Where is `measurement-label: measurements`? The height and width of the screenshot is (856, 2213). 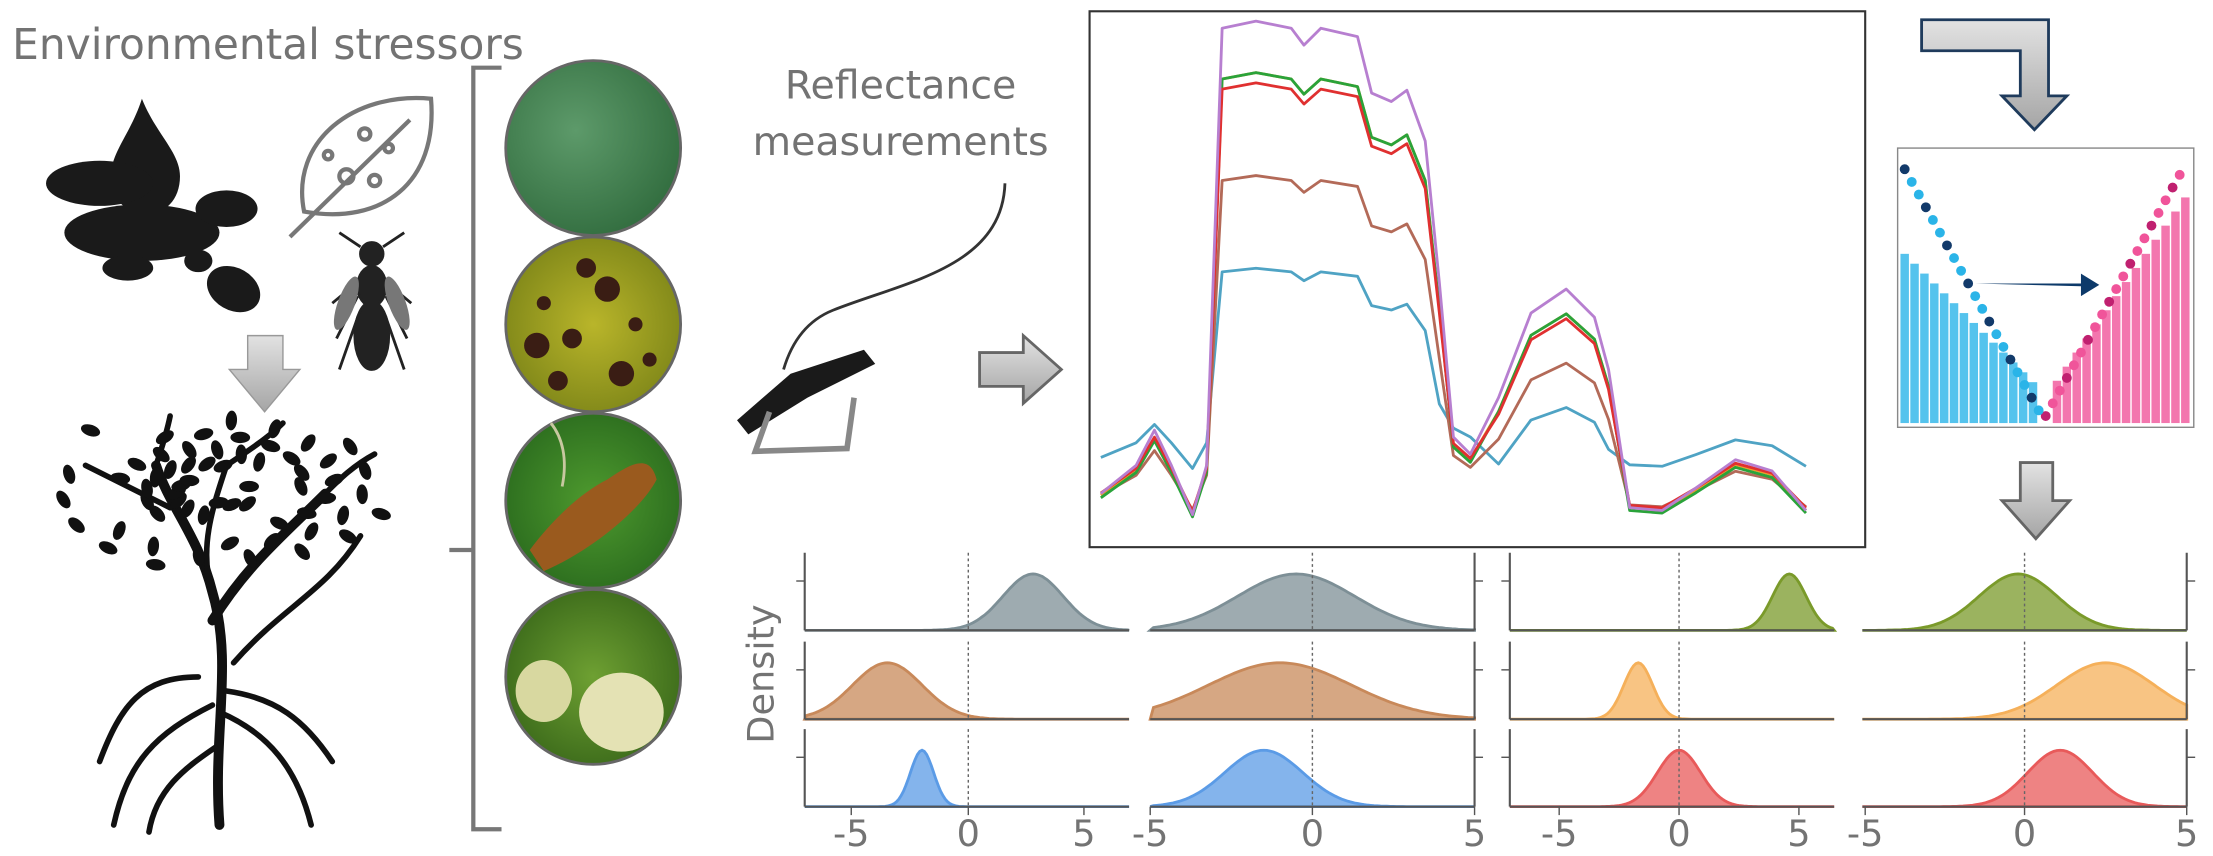 measurement-label: measurements is located at coordinates (901, 142).